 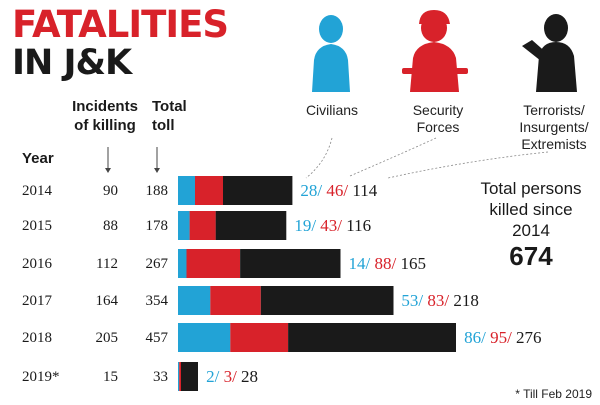 What do you see at coordinates (37, 225) in the screenshot?
I see `year-label: 2015` at bounding box center [37, 225].